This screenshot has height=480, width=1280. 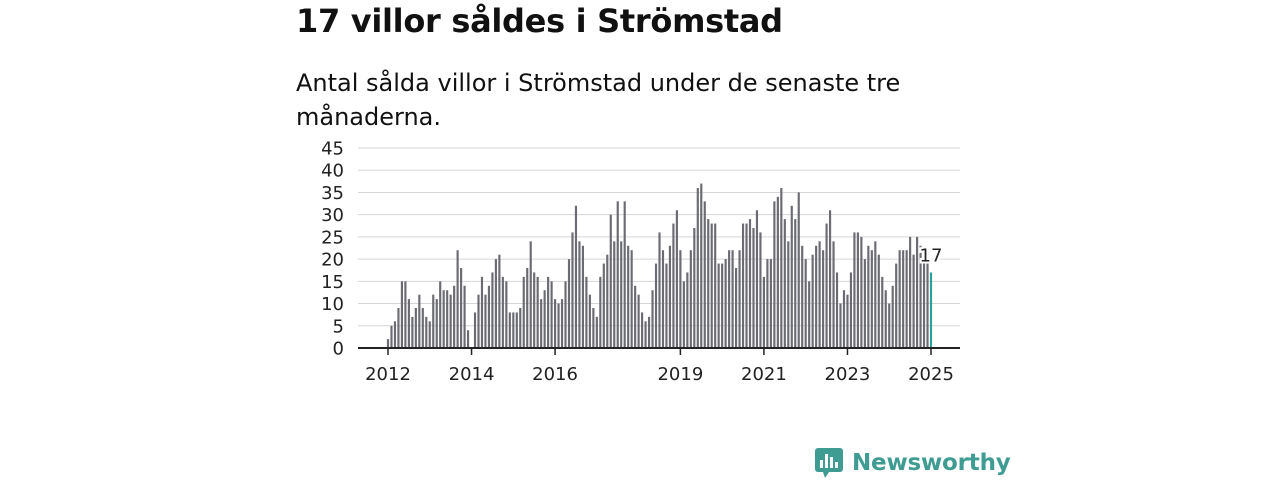 What do you see at coordinates (332, 237) in the screenshot?
I see `y-tick-label: 25` at bounding box center [332, 237].